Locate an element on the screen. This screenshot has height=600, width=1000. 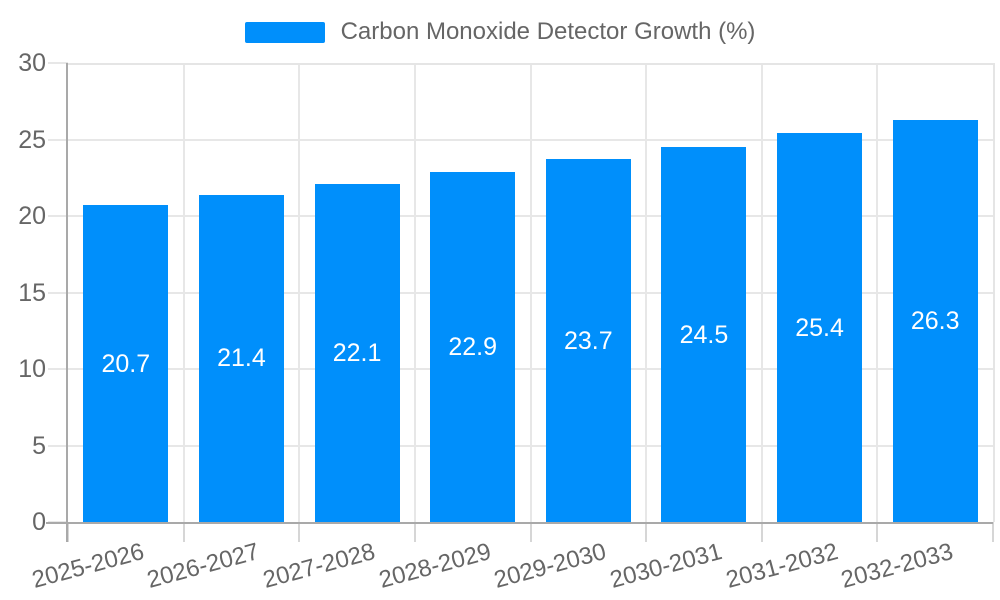
bar-value-label: 21.4 is located at coordinates (241, 358).